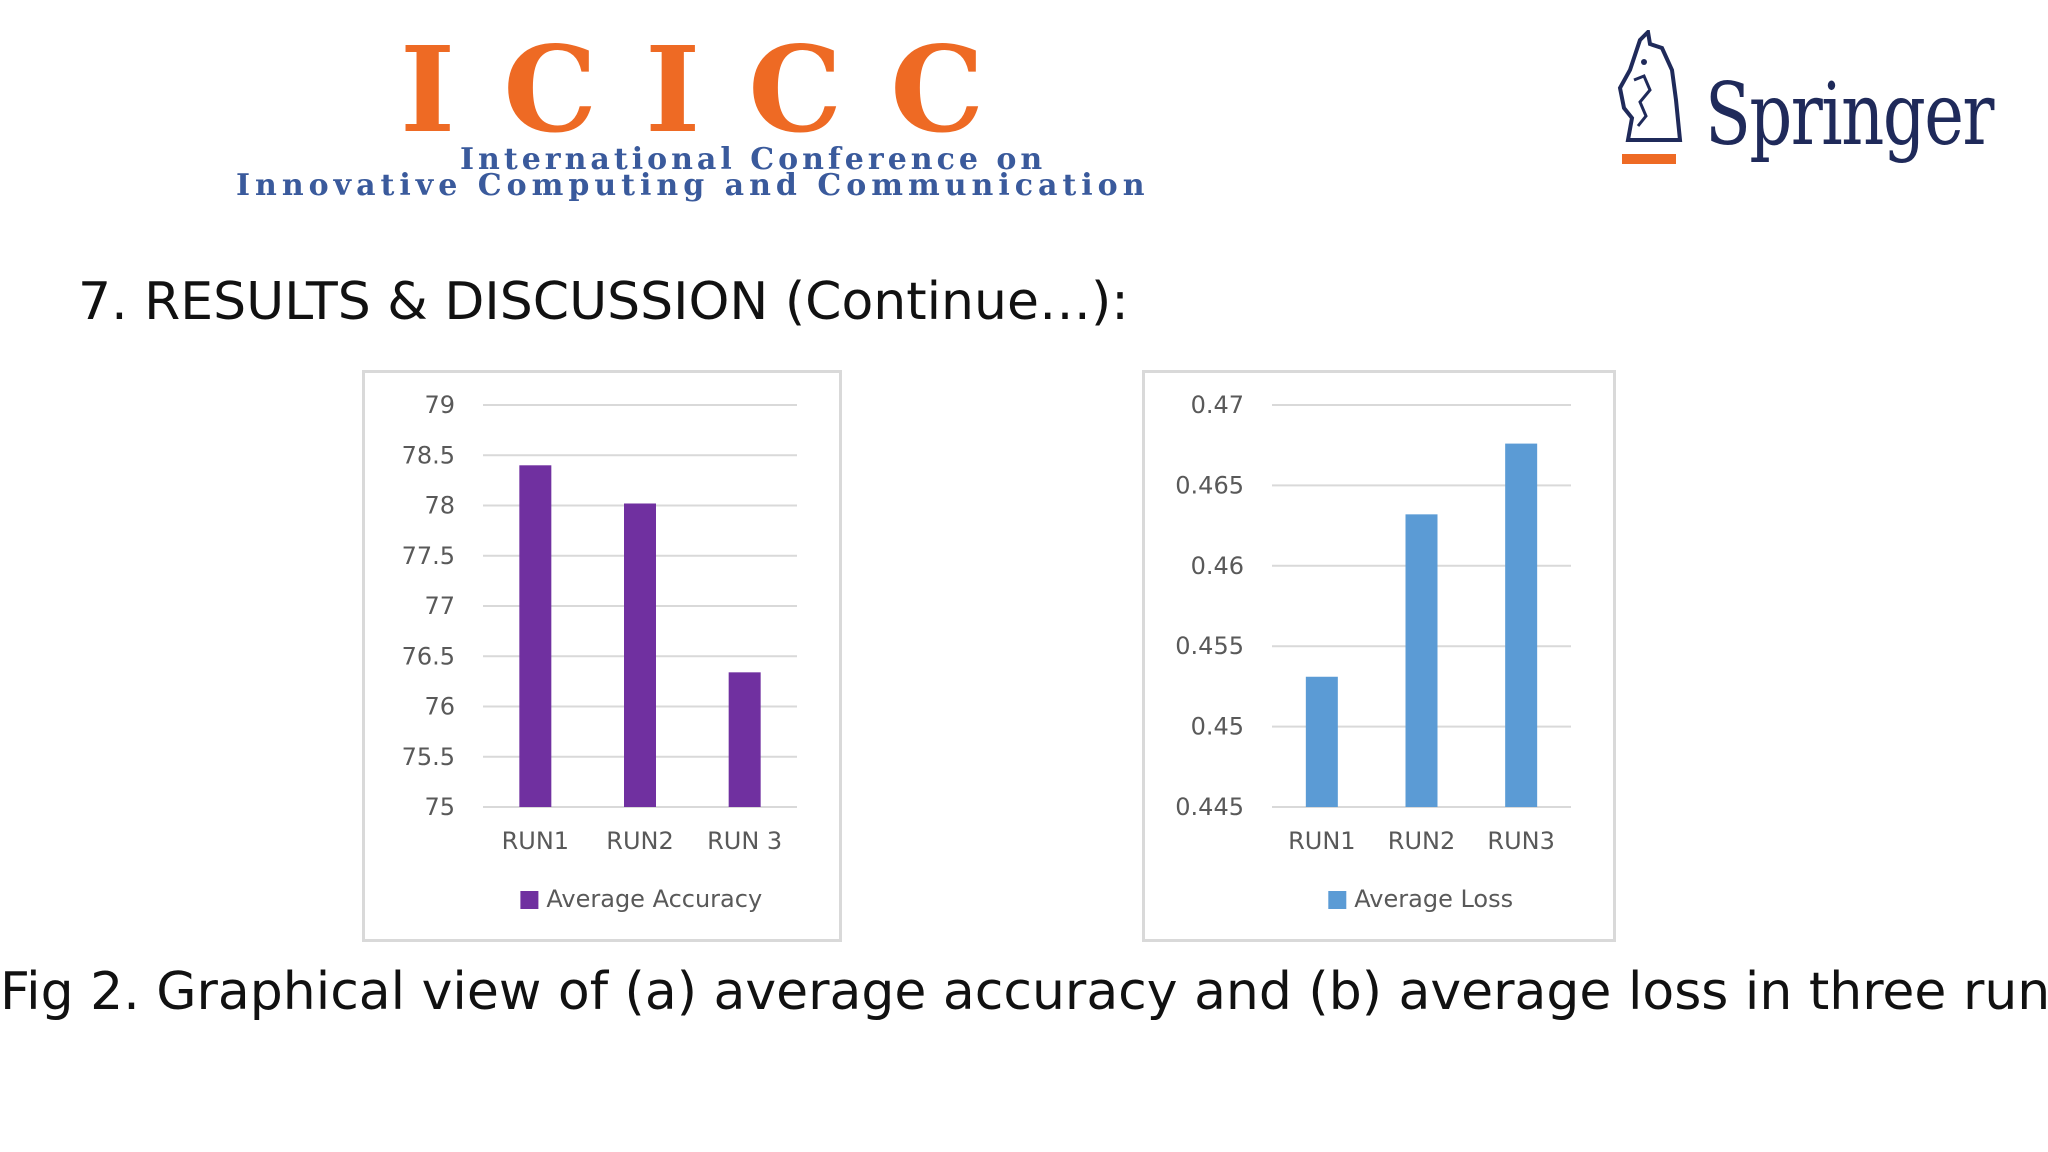  Describe the element at coordinates (639, 841) in the screenshot. I see `accuracy-x-tick-label: RUN2` at that location.